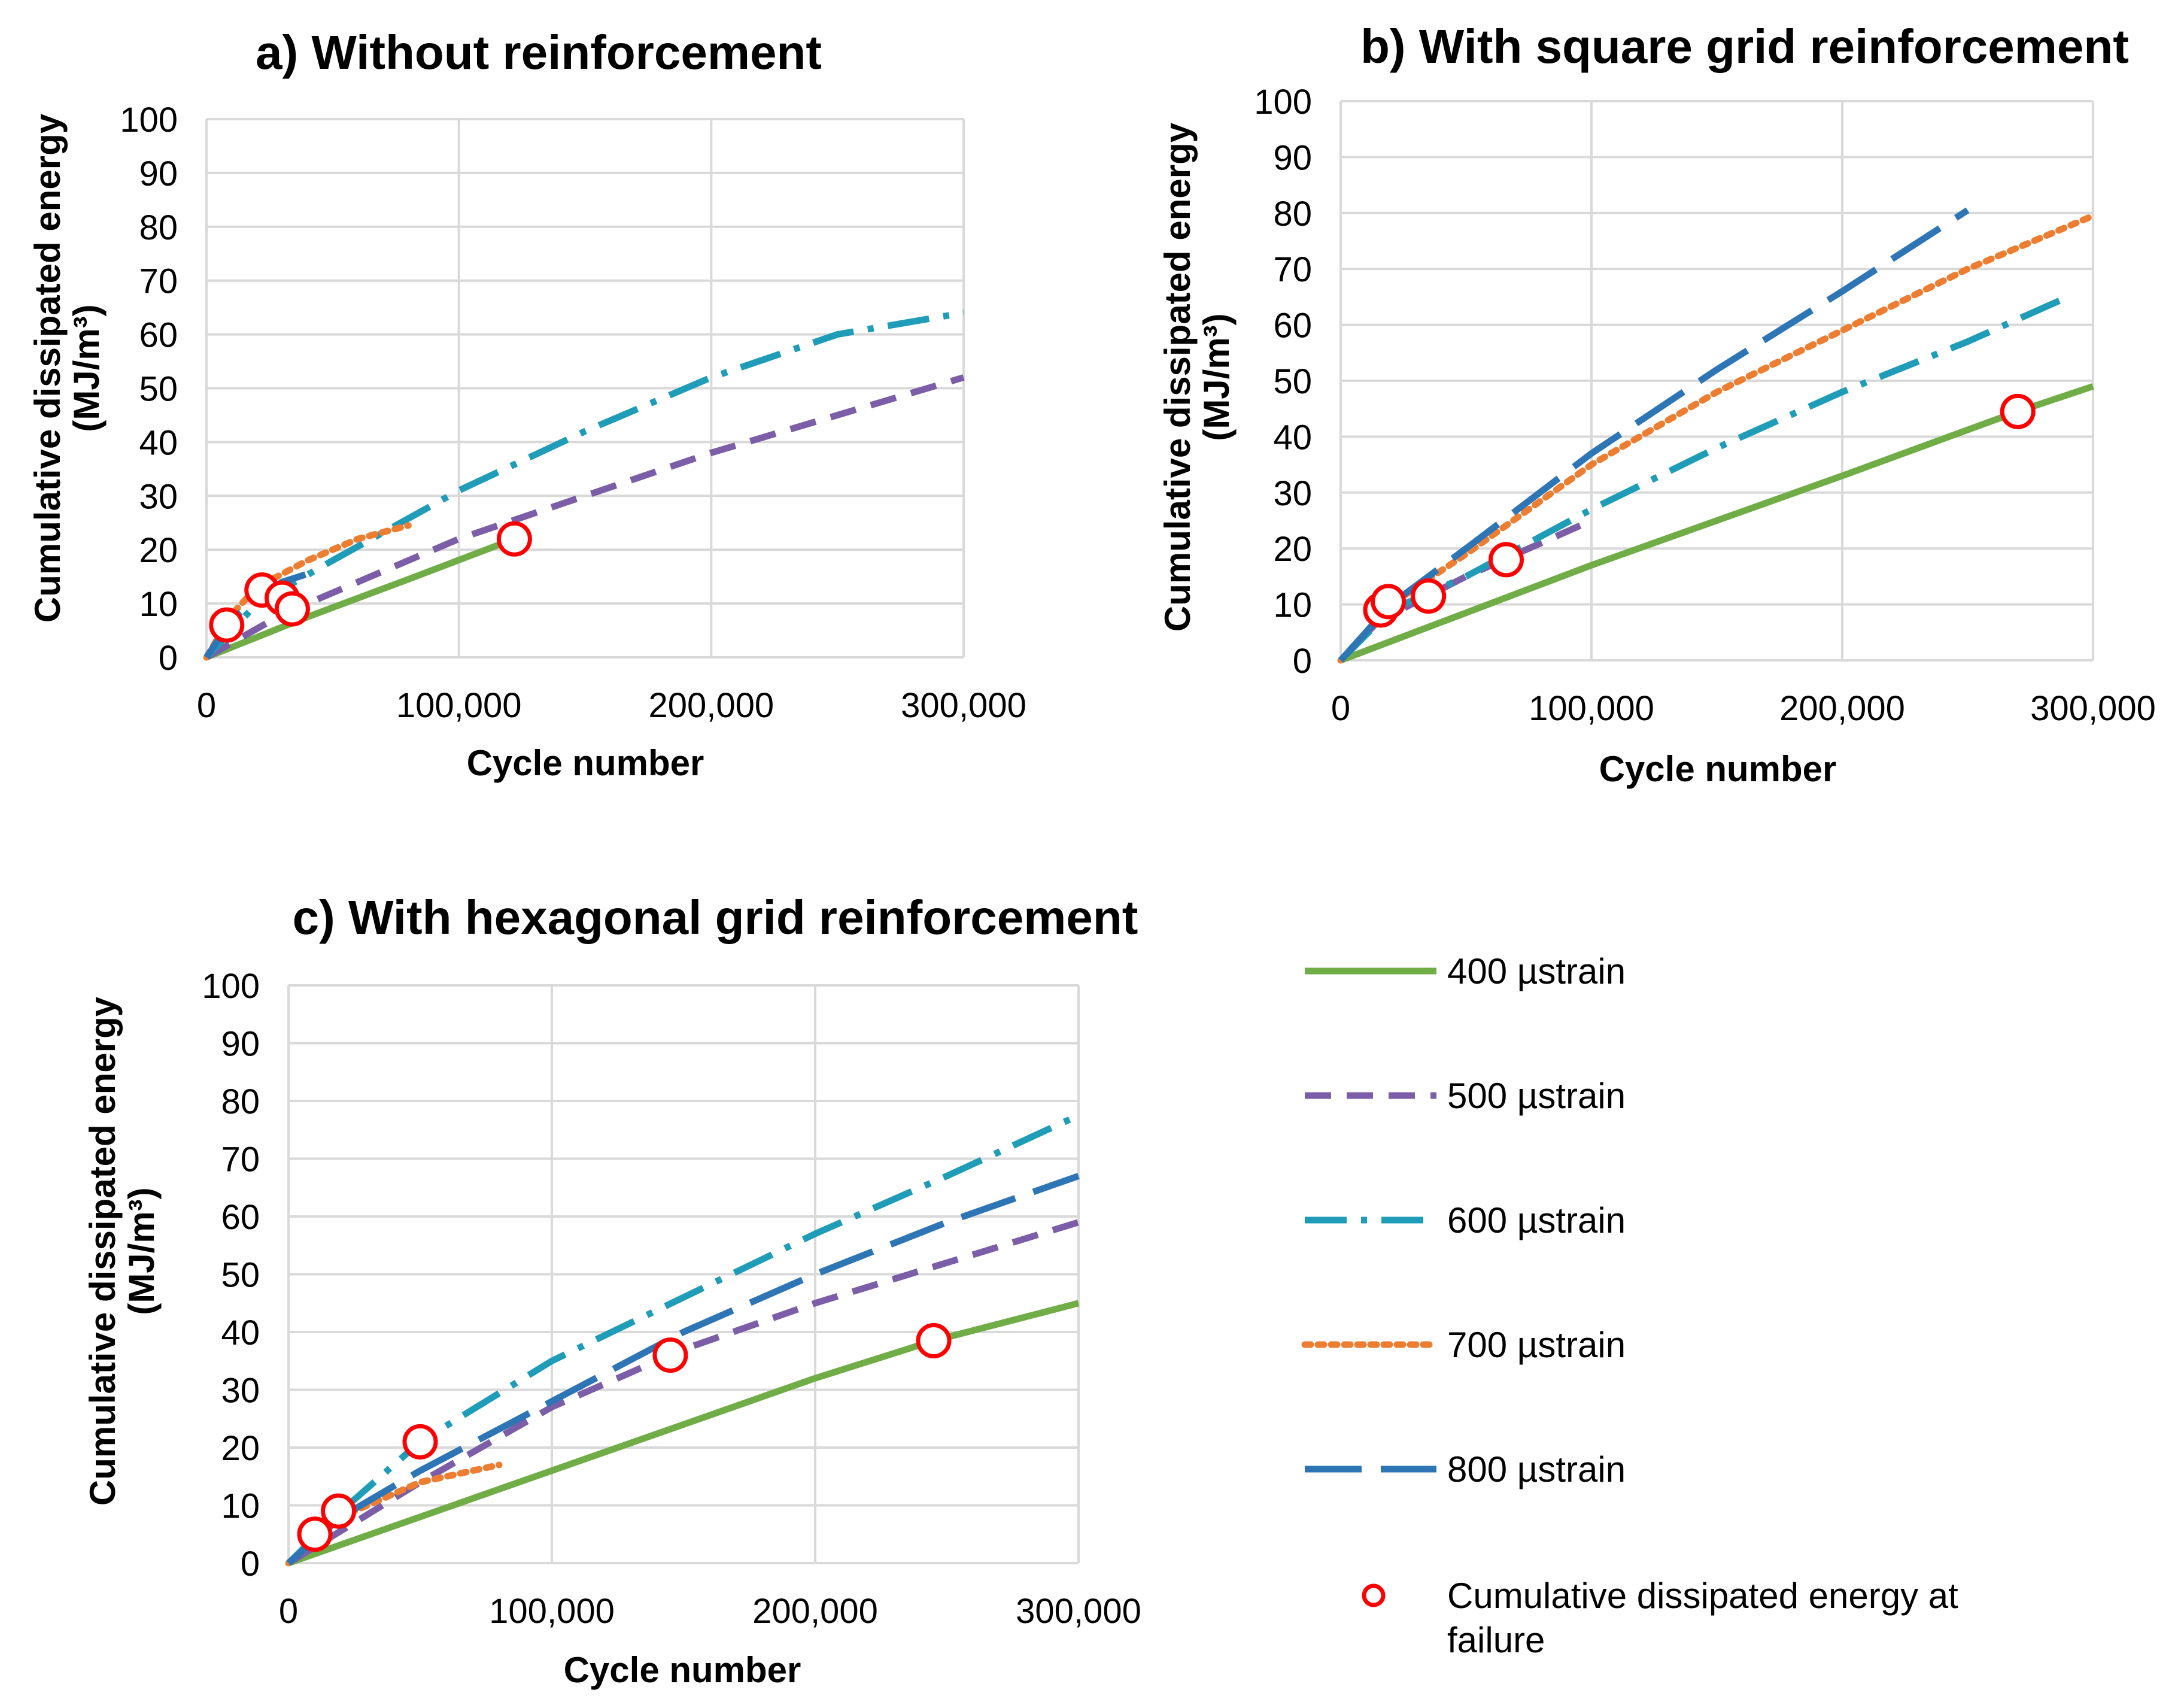 The image size is (2184, 1702). What do you see at coordinates (963, 705) in the screenshot?
I see `chart-a-xtick-label: 300,000` at bounding box center [963, 705].